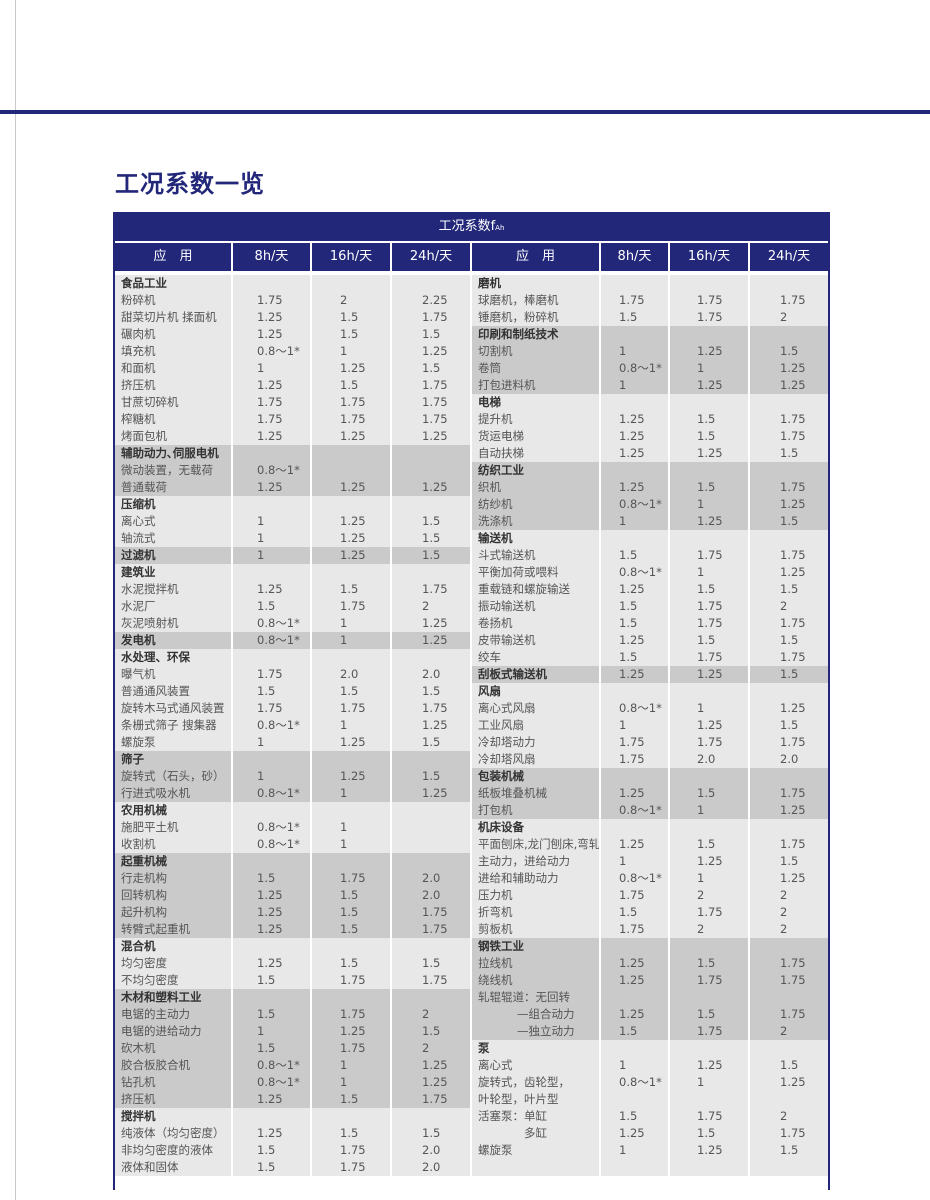 Image resolution: width=930 pixels, height=1200 pixels. Describe the element at coordinates (709, 257) in the screenshot. I see `col-header-16h: 16h/天` at that location.